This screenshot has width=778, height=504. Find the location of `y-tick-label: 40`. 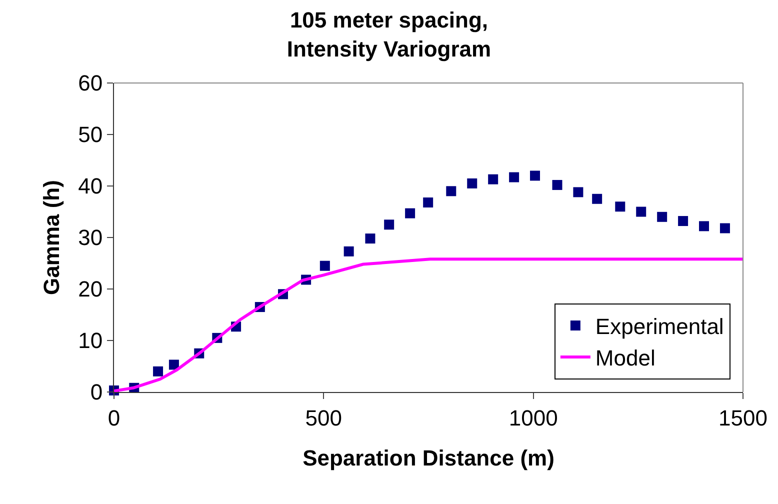

y-tick-label: 40 is located at coordinates (90, 186).